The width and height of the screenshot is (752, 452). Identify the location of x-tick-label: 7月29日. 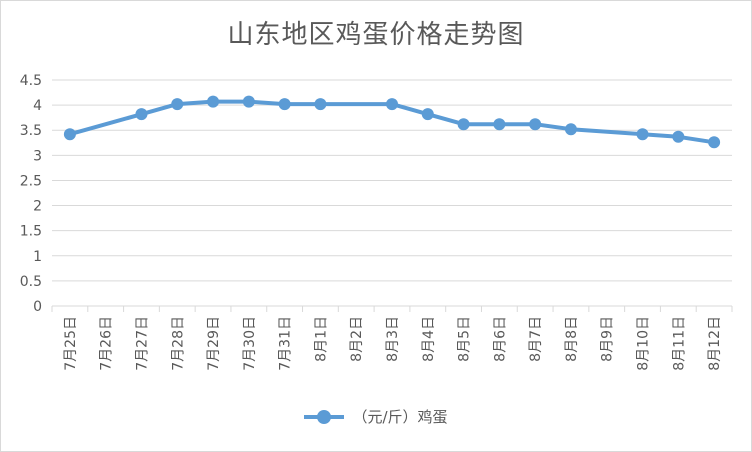
(214, 343).